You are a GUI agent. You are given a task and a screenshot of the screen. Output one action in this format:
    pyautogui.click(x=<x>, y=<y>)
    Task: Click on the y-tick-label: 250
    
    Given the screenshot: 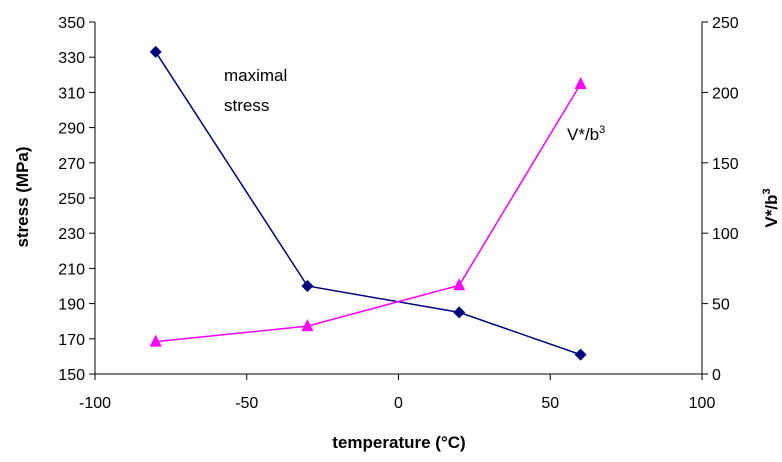 What is the action you would take?
    pyautogui.click(x=71, y=199)
    